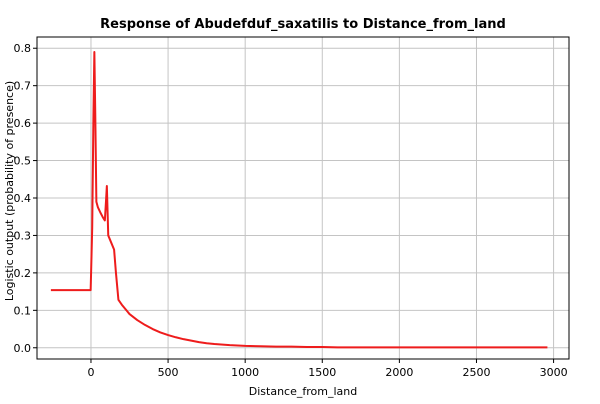  What do you see at coordinates (303, 391) in the screenshot?
I see `x-axis-label: Distance_from_land` at bounding box center [303, 391].